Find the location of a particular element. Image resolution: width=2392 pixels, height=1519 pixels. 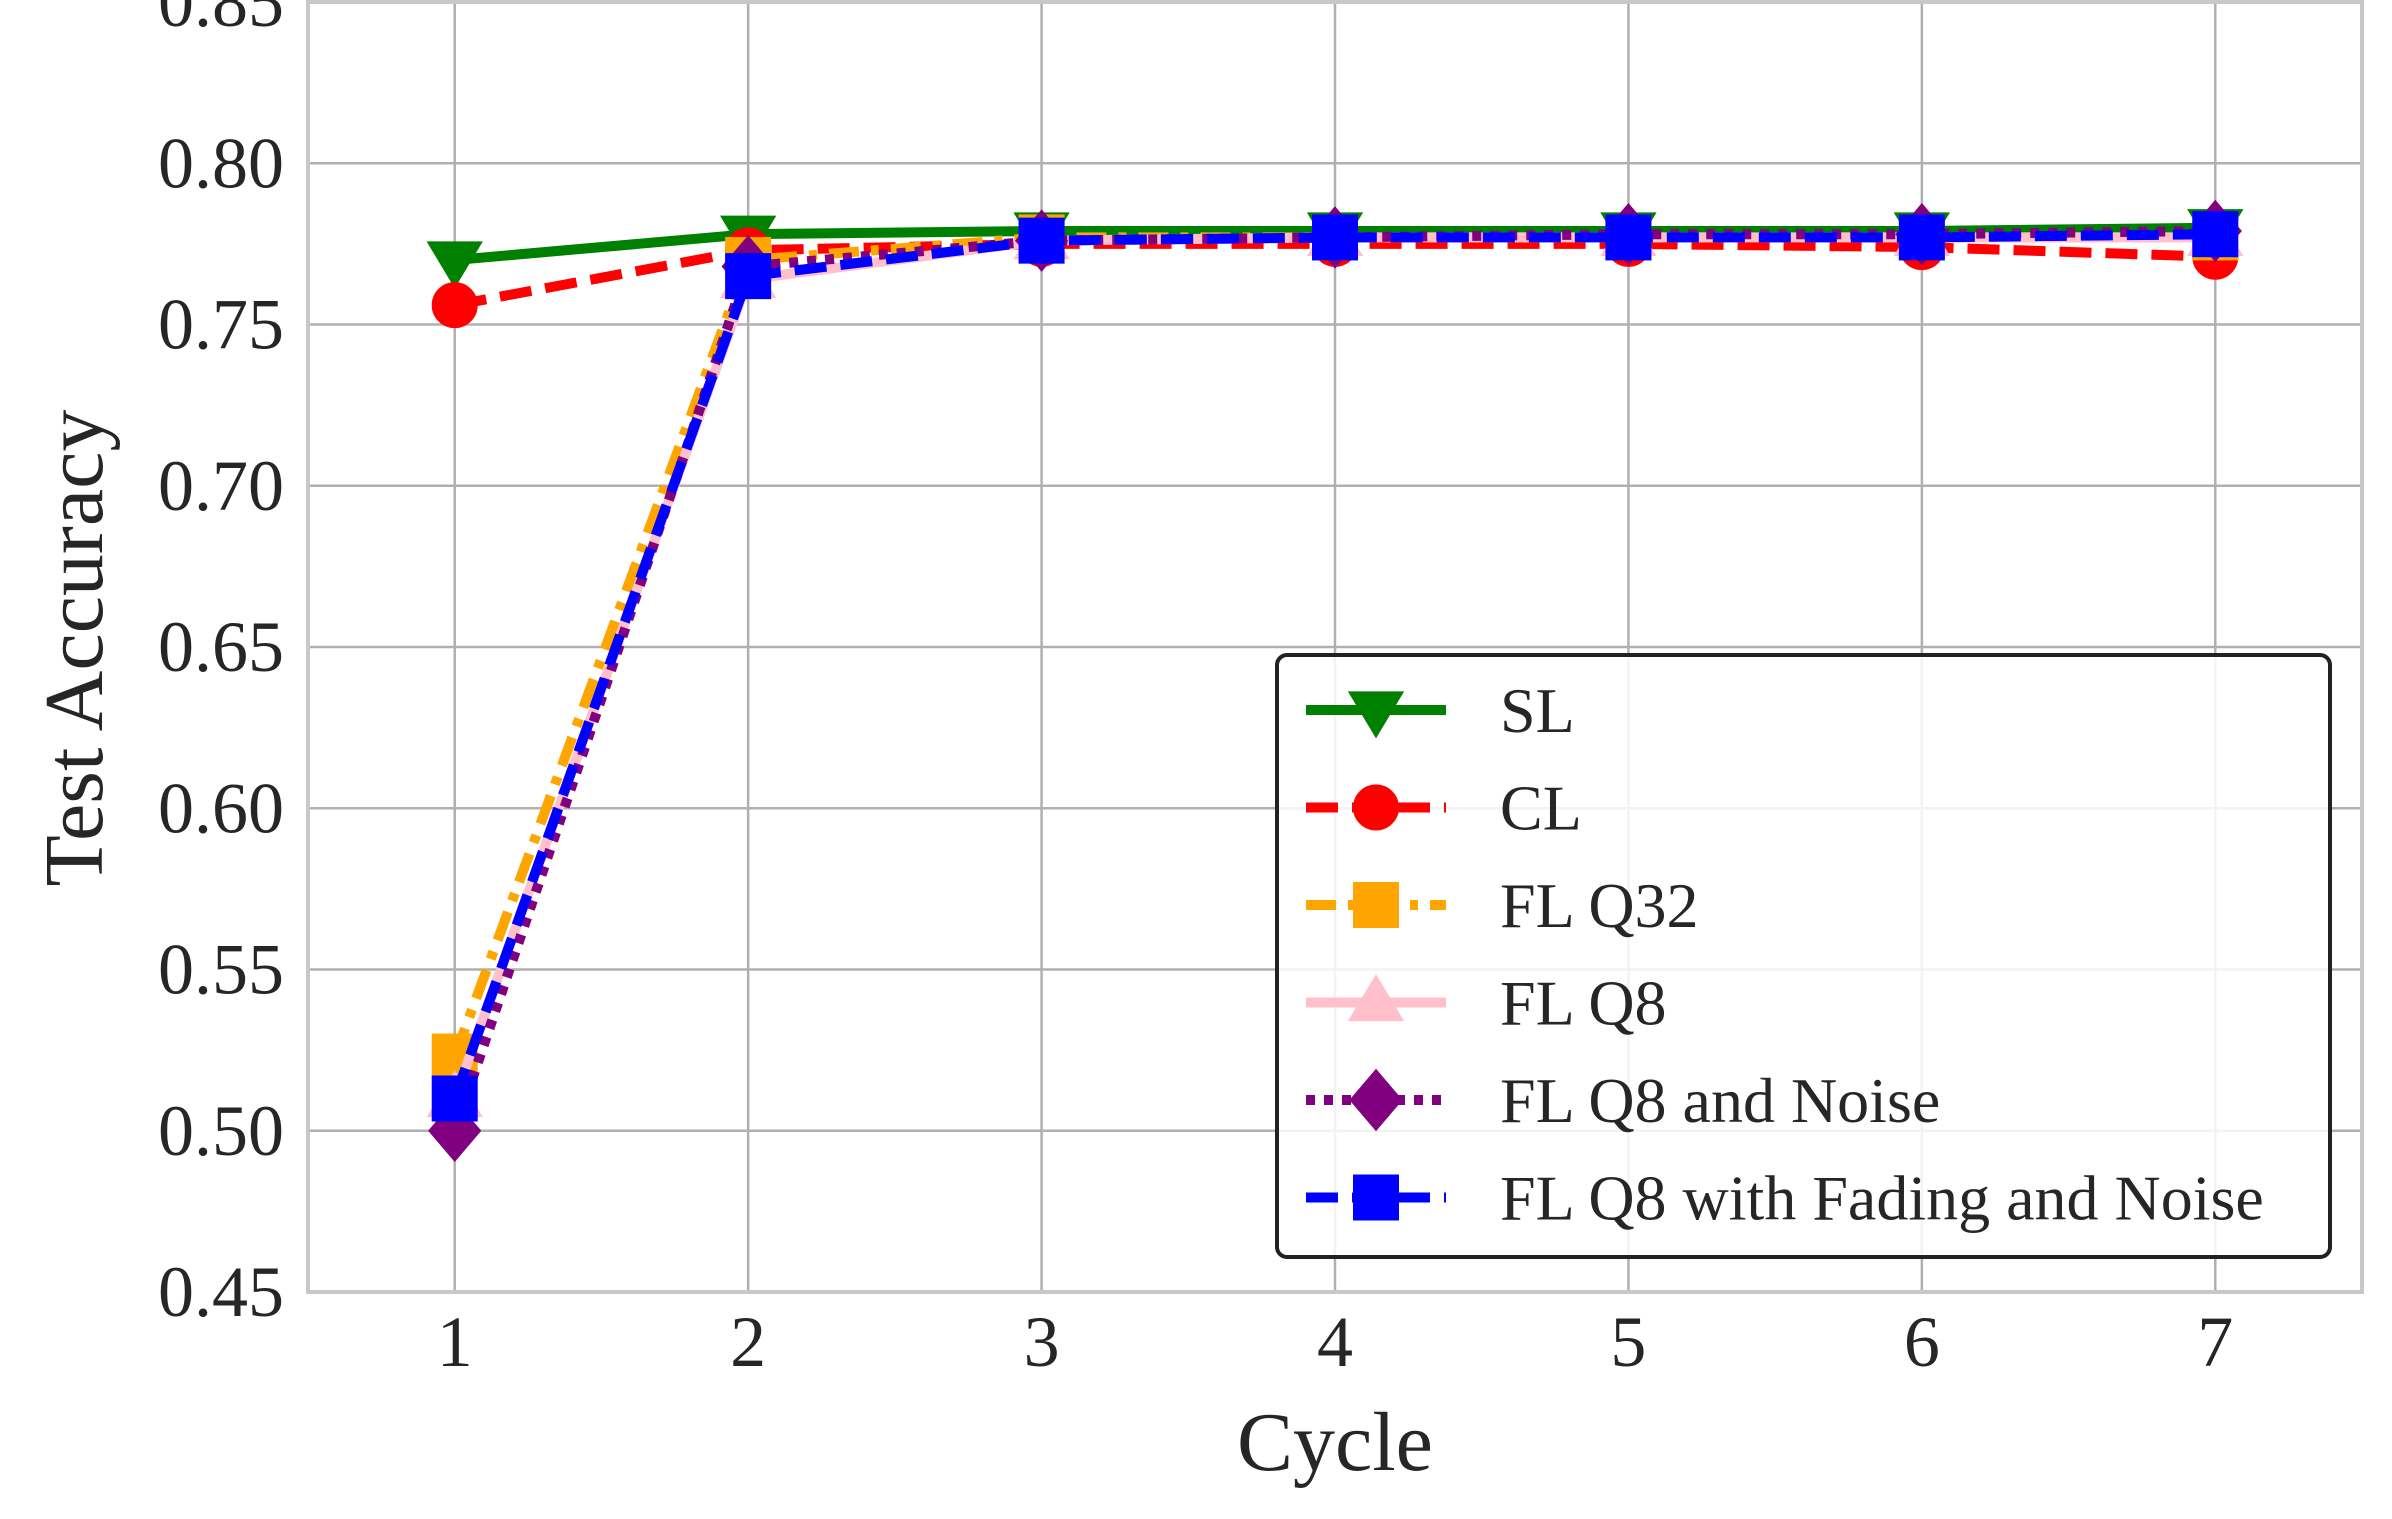

legend-item: FL Q8 with Fading and Noise is located at coordinates (1785, 1198).